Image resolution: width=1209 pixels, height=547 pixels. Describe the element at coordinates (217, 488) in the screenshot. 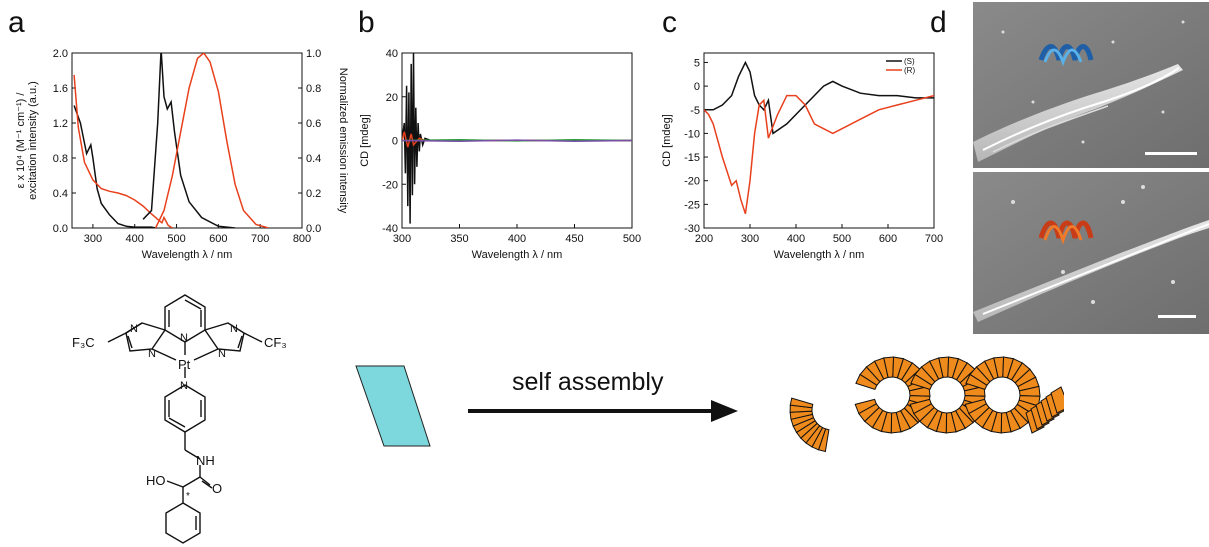

I see `o-label: O` at that location.